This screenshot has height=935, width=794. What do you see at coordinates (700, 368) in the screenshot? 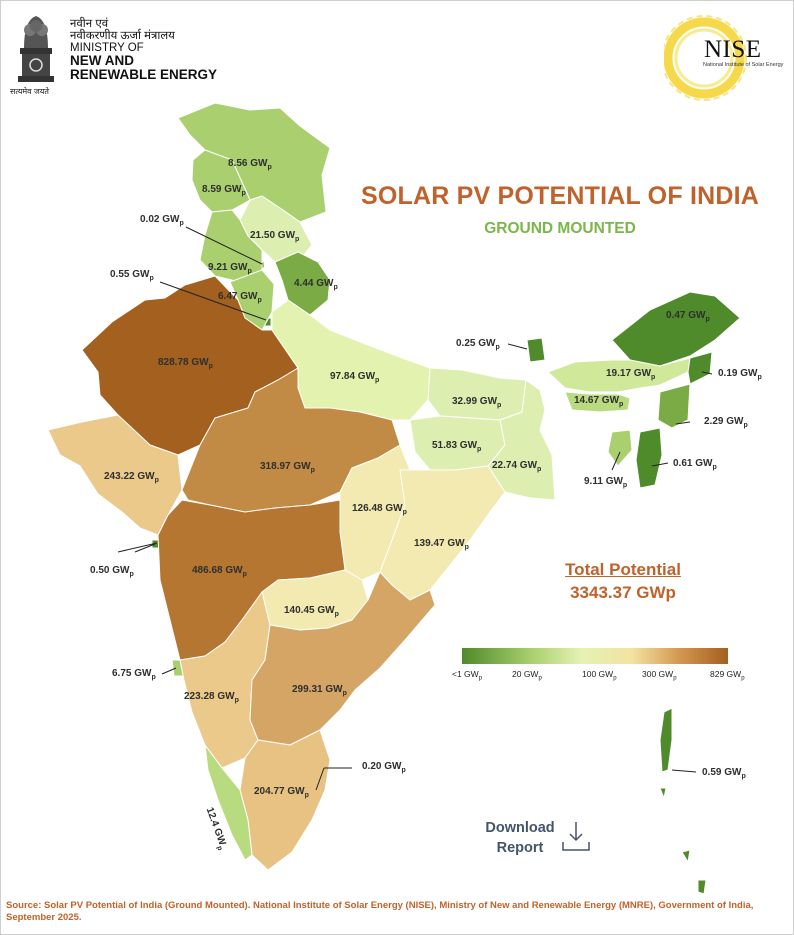
I see `region-nagaland` at bounding box center [700, 368].